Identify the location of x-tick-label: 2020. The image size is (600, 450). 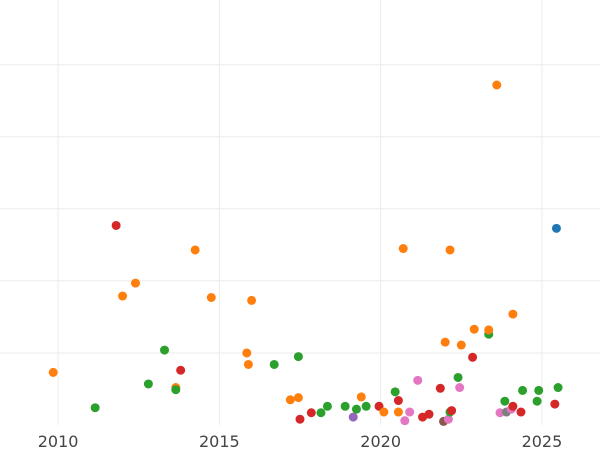
(380, 441).